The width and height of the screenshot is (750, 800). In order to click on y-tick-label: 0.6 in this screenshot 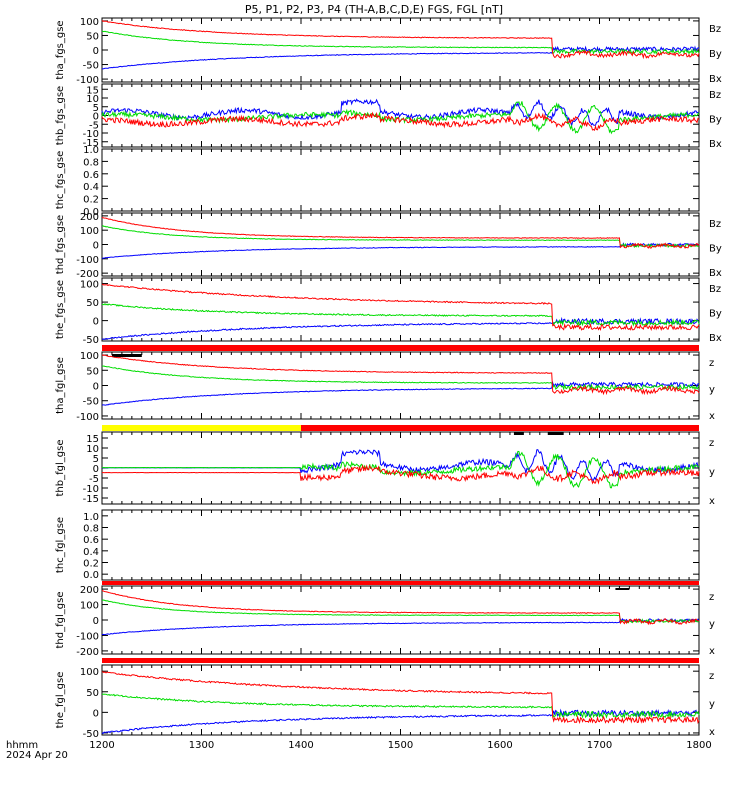, I will do `click(91, 540)`.